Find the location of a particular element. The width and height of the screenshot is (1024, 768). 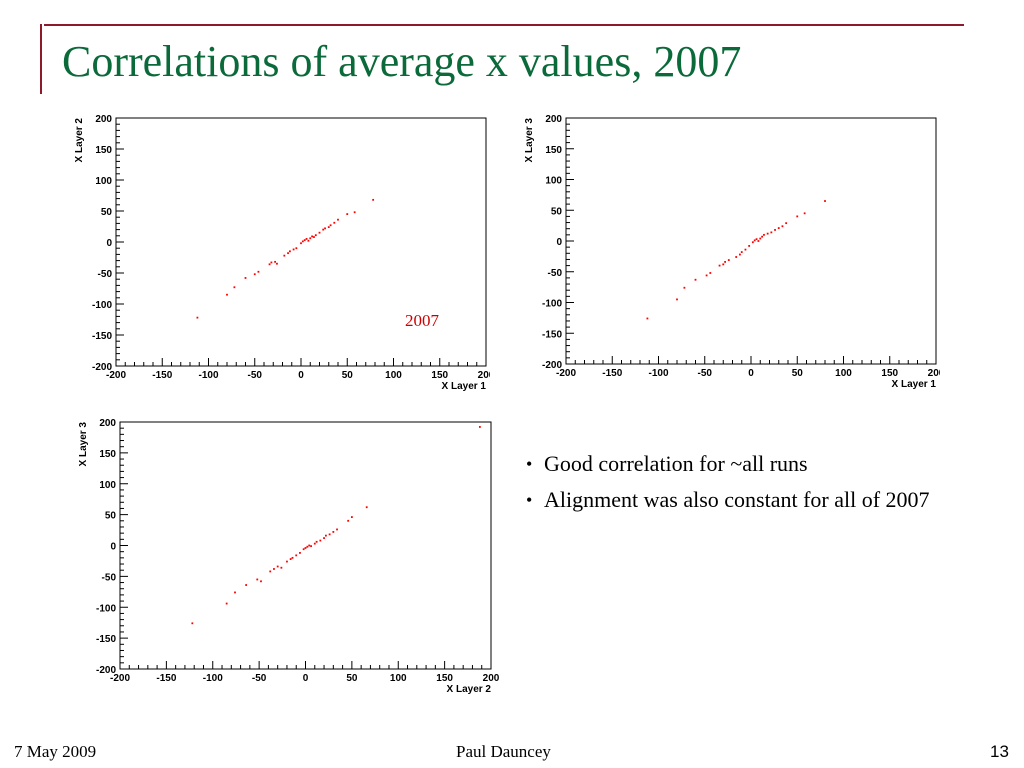

x-tick-label: -100 is located at coordinates (213, 678).